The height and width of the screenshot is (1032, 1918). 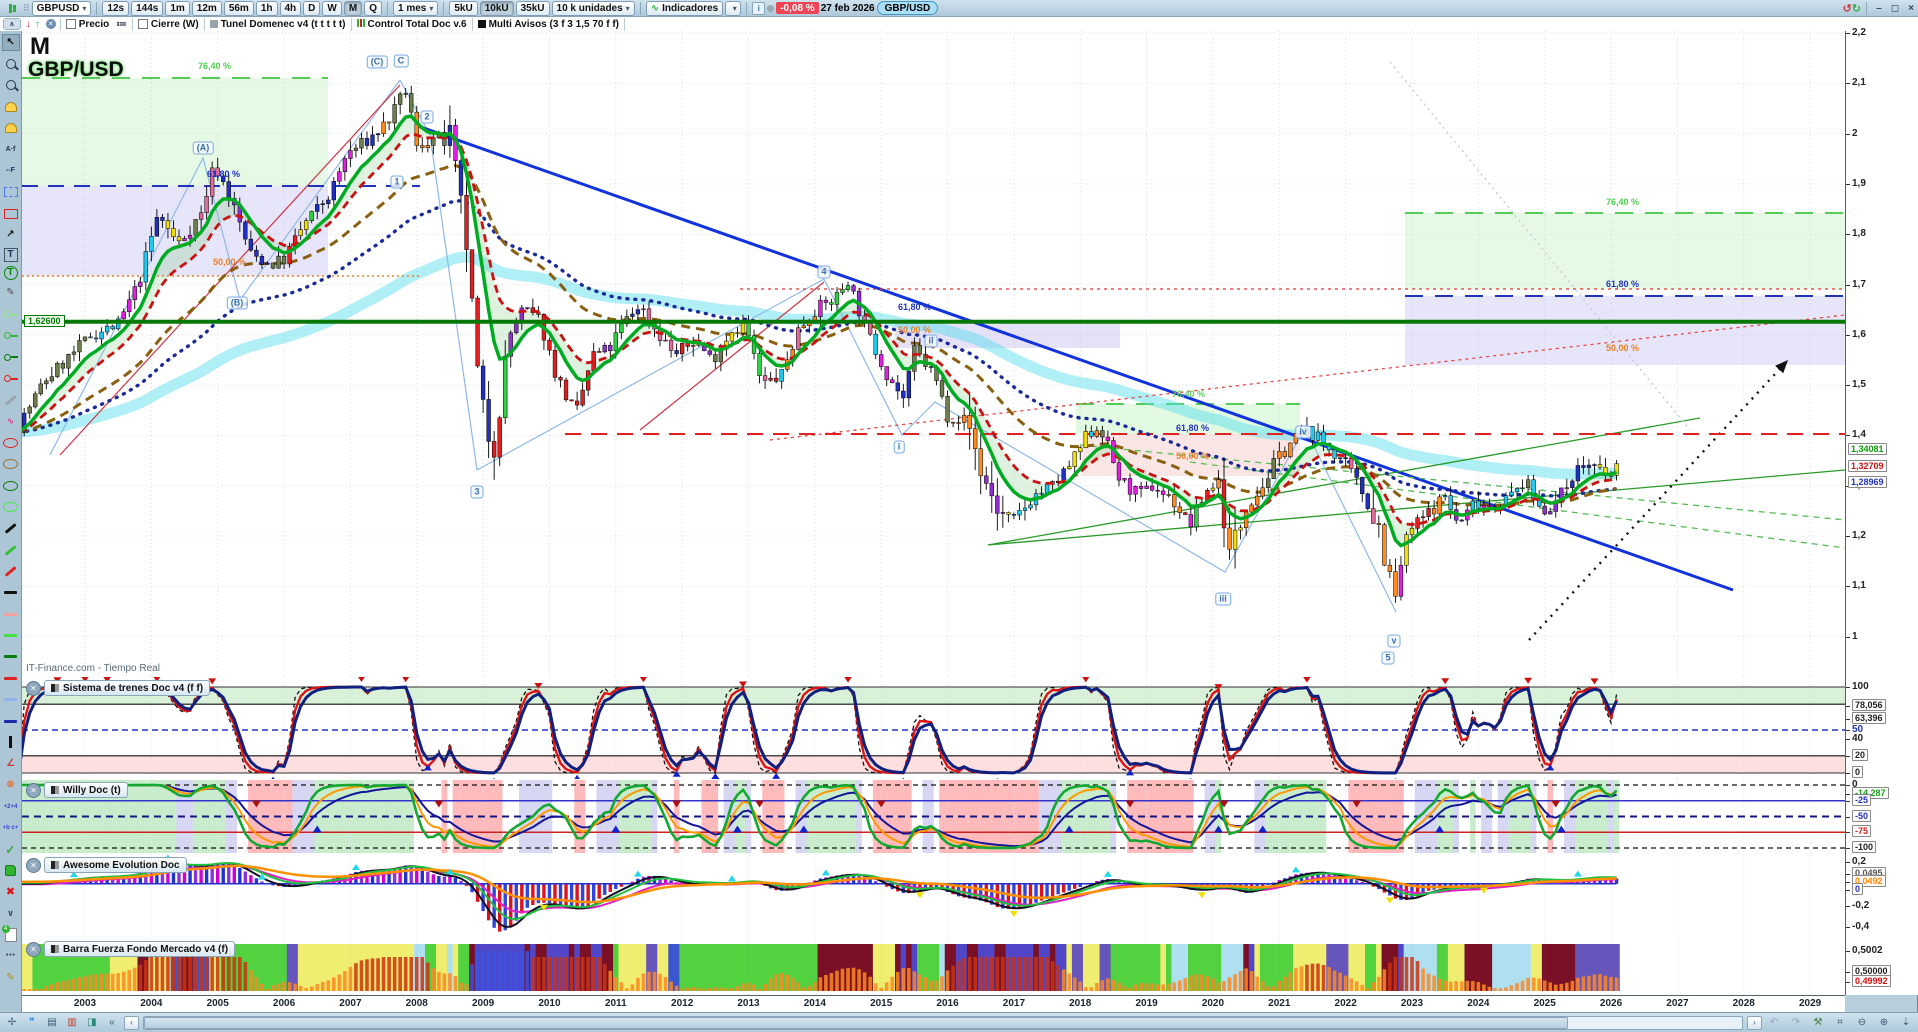 I want to click on willy-plot, so click(x=933, y=816).